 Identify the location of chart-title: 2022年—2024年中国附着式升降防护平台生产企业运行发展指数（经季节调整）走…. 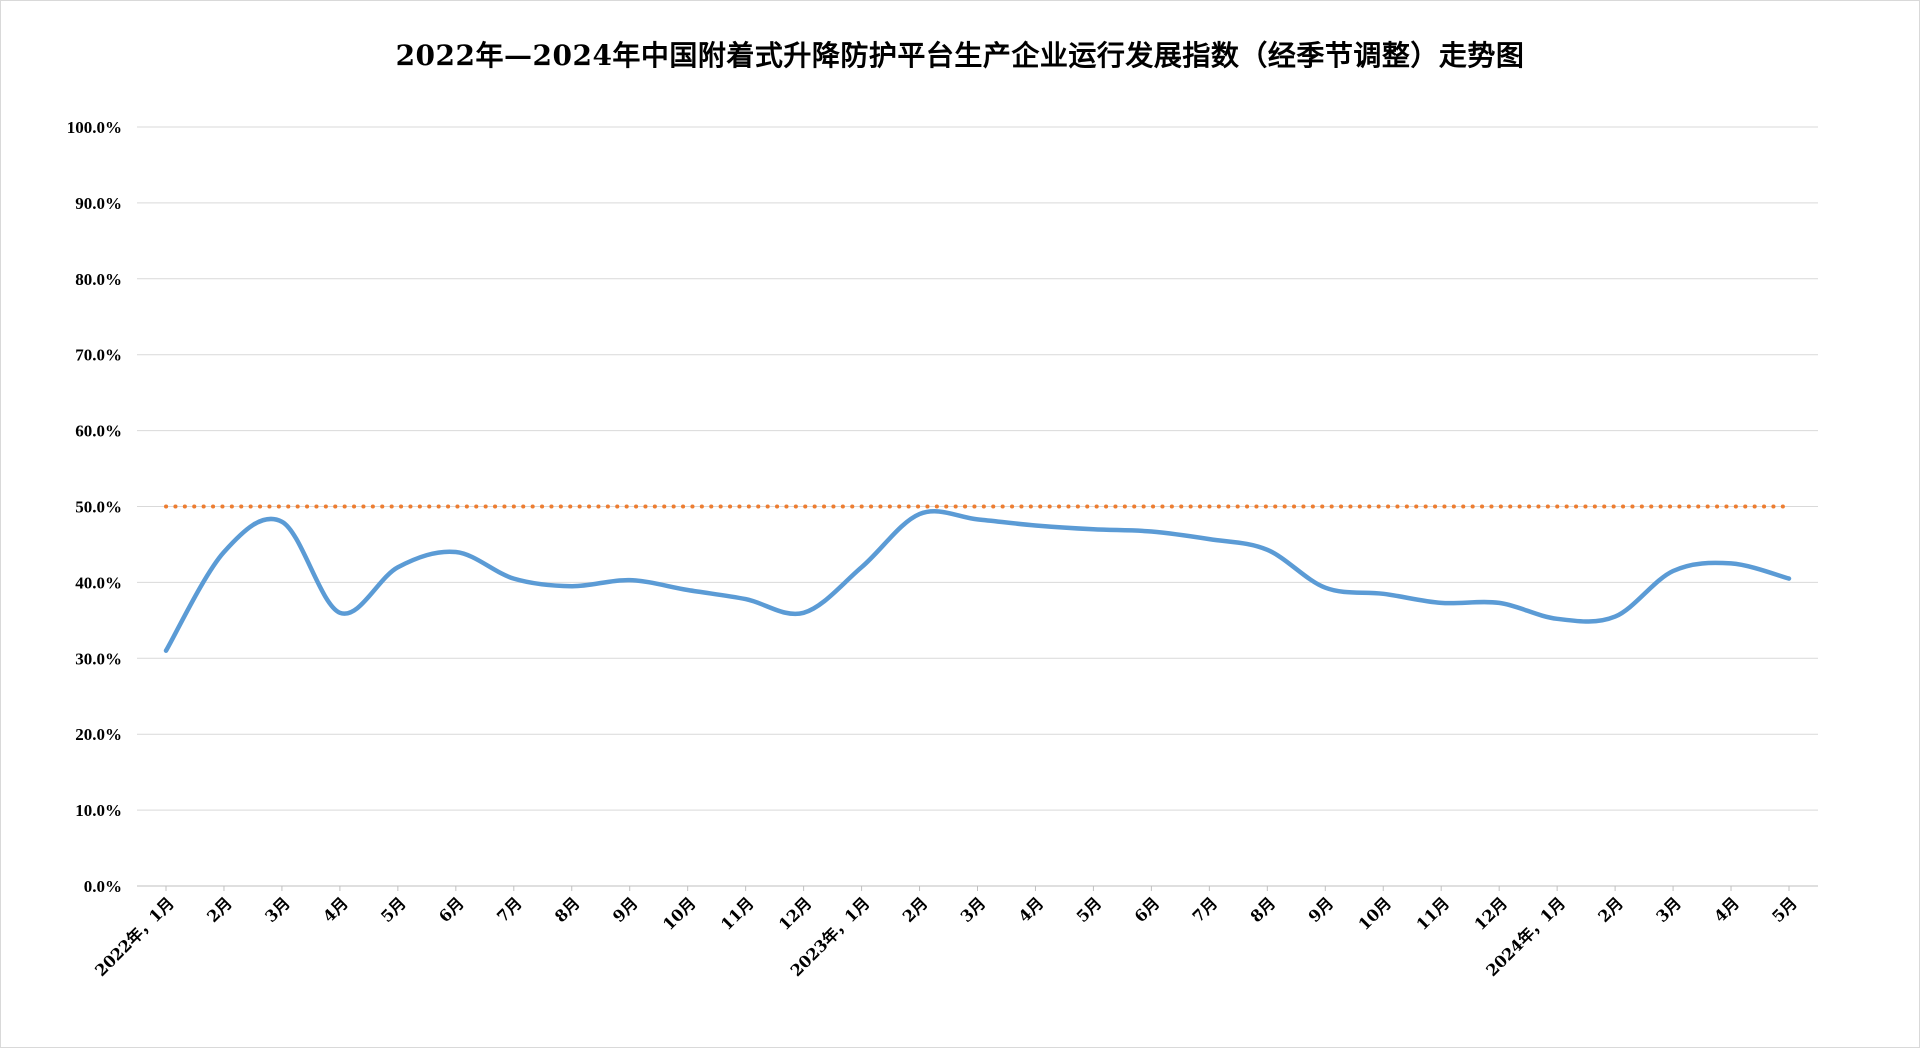
(960, 55).